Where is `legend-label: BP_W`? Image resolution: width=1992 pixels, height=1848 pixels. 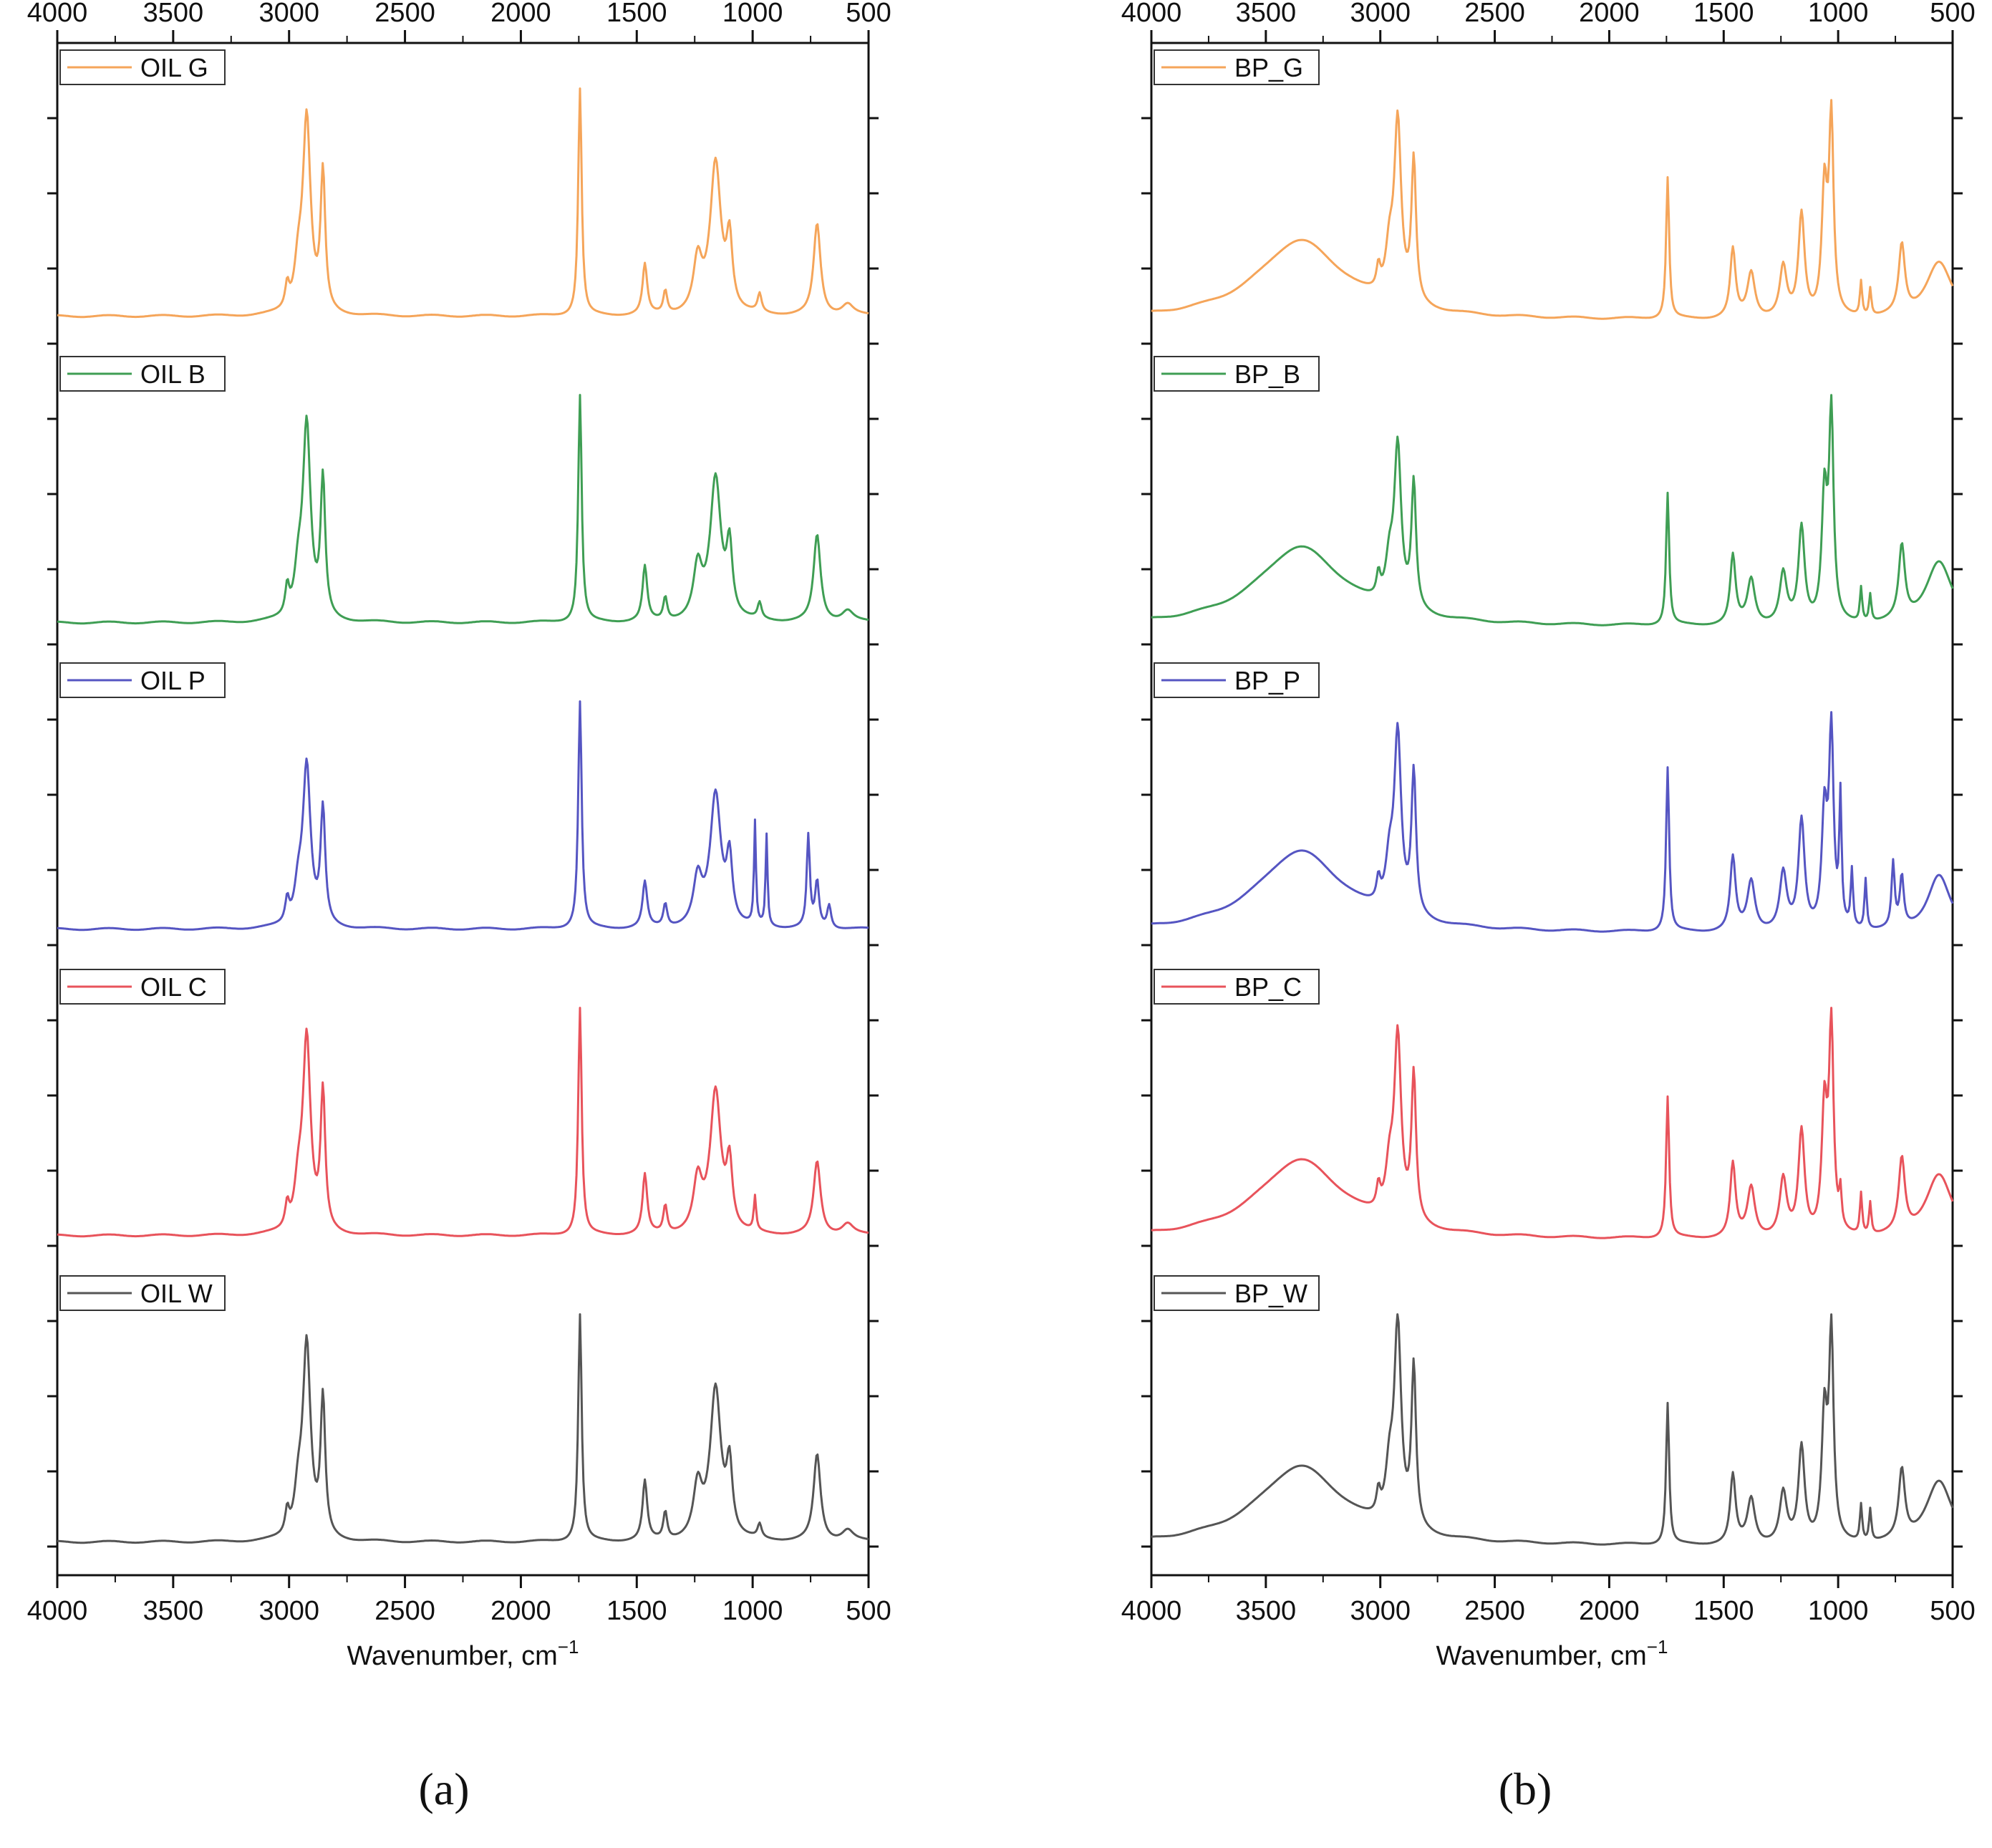 legend-label: BP_W is located at coordinates (1270, 1293).